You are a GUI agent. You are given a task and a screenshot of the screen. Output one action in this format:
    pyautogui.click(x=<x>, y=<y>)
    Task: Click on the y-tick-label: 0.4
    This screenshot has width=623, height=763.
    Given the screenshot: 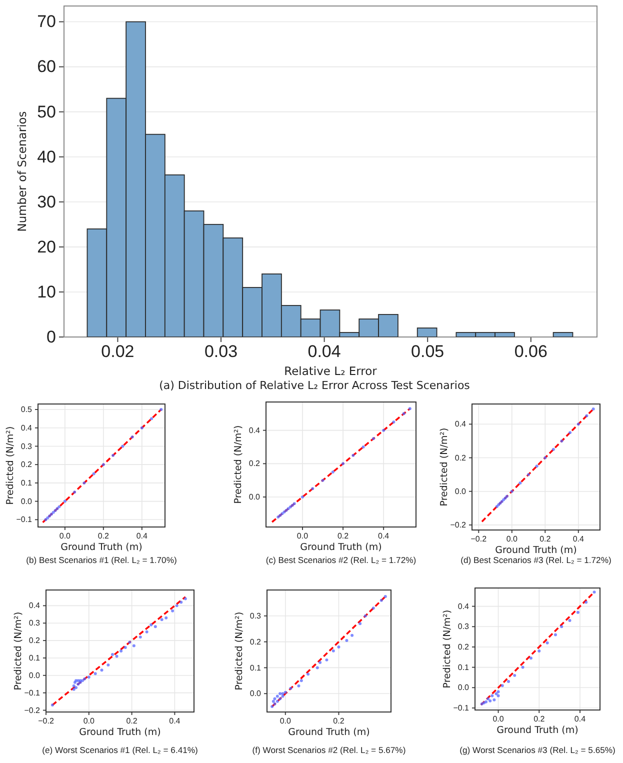 What is the action you would take?
    pyautogui.click(x=254, y=430)
    